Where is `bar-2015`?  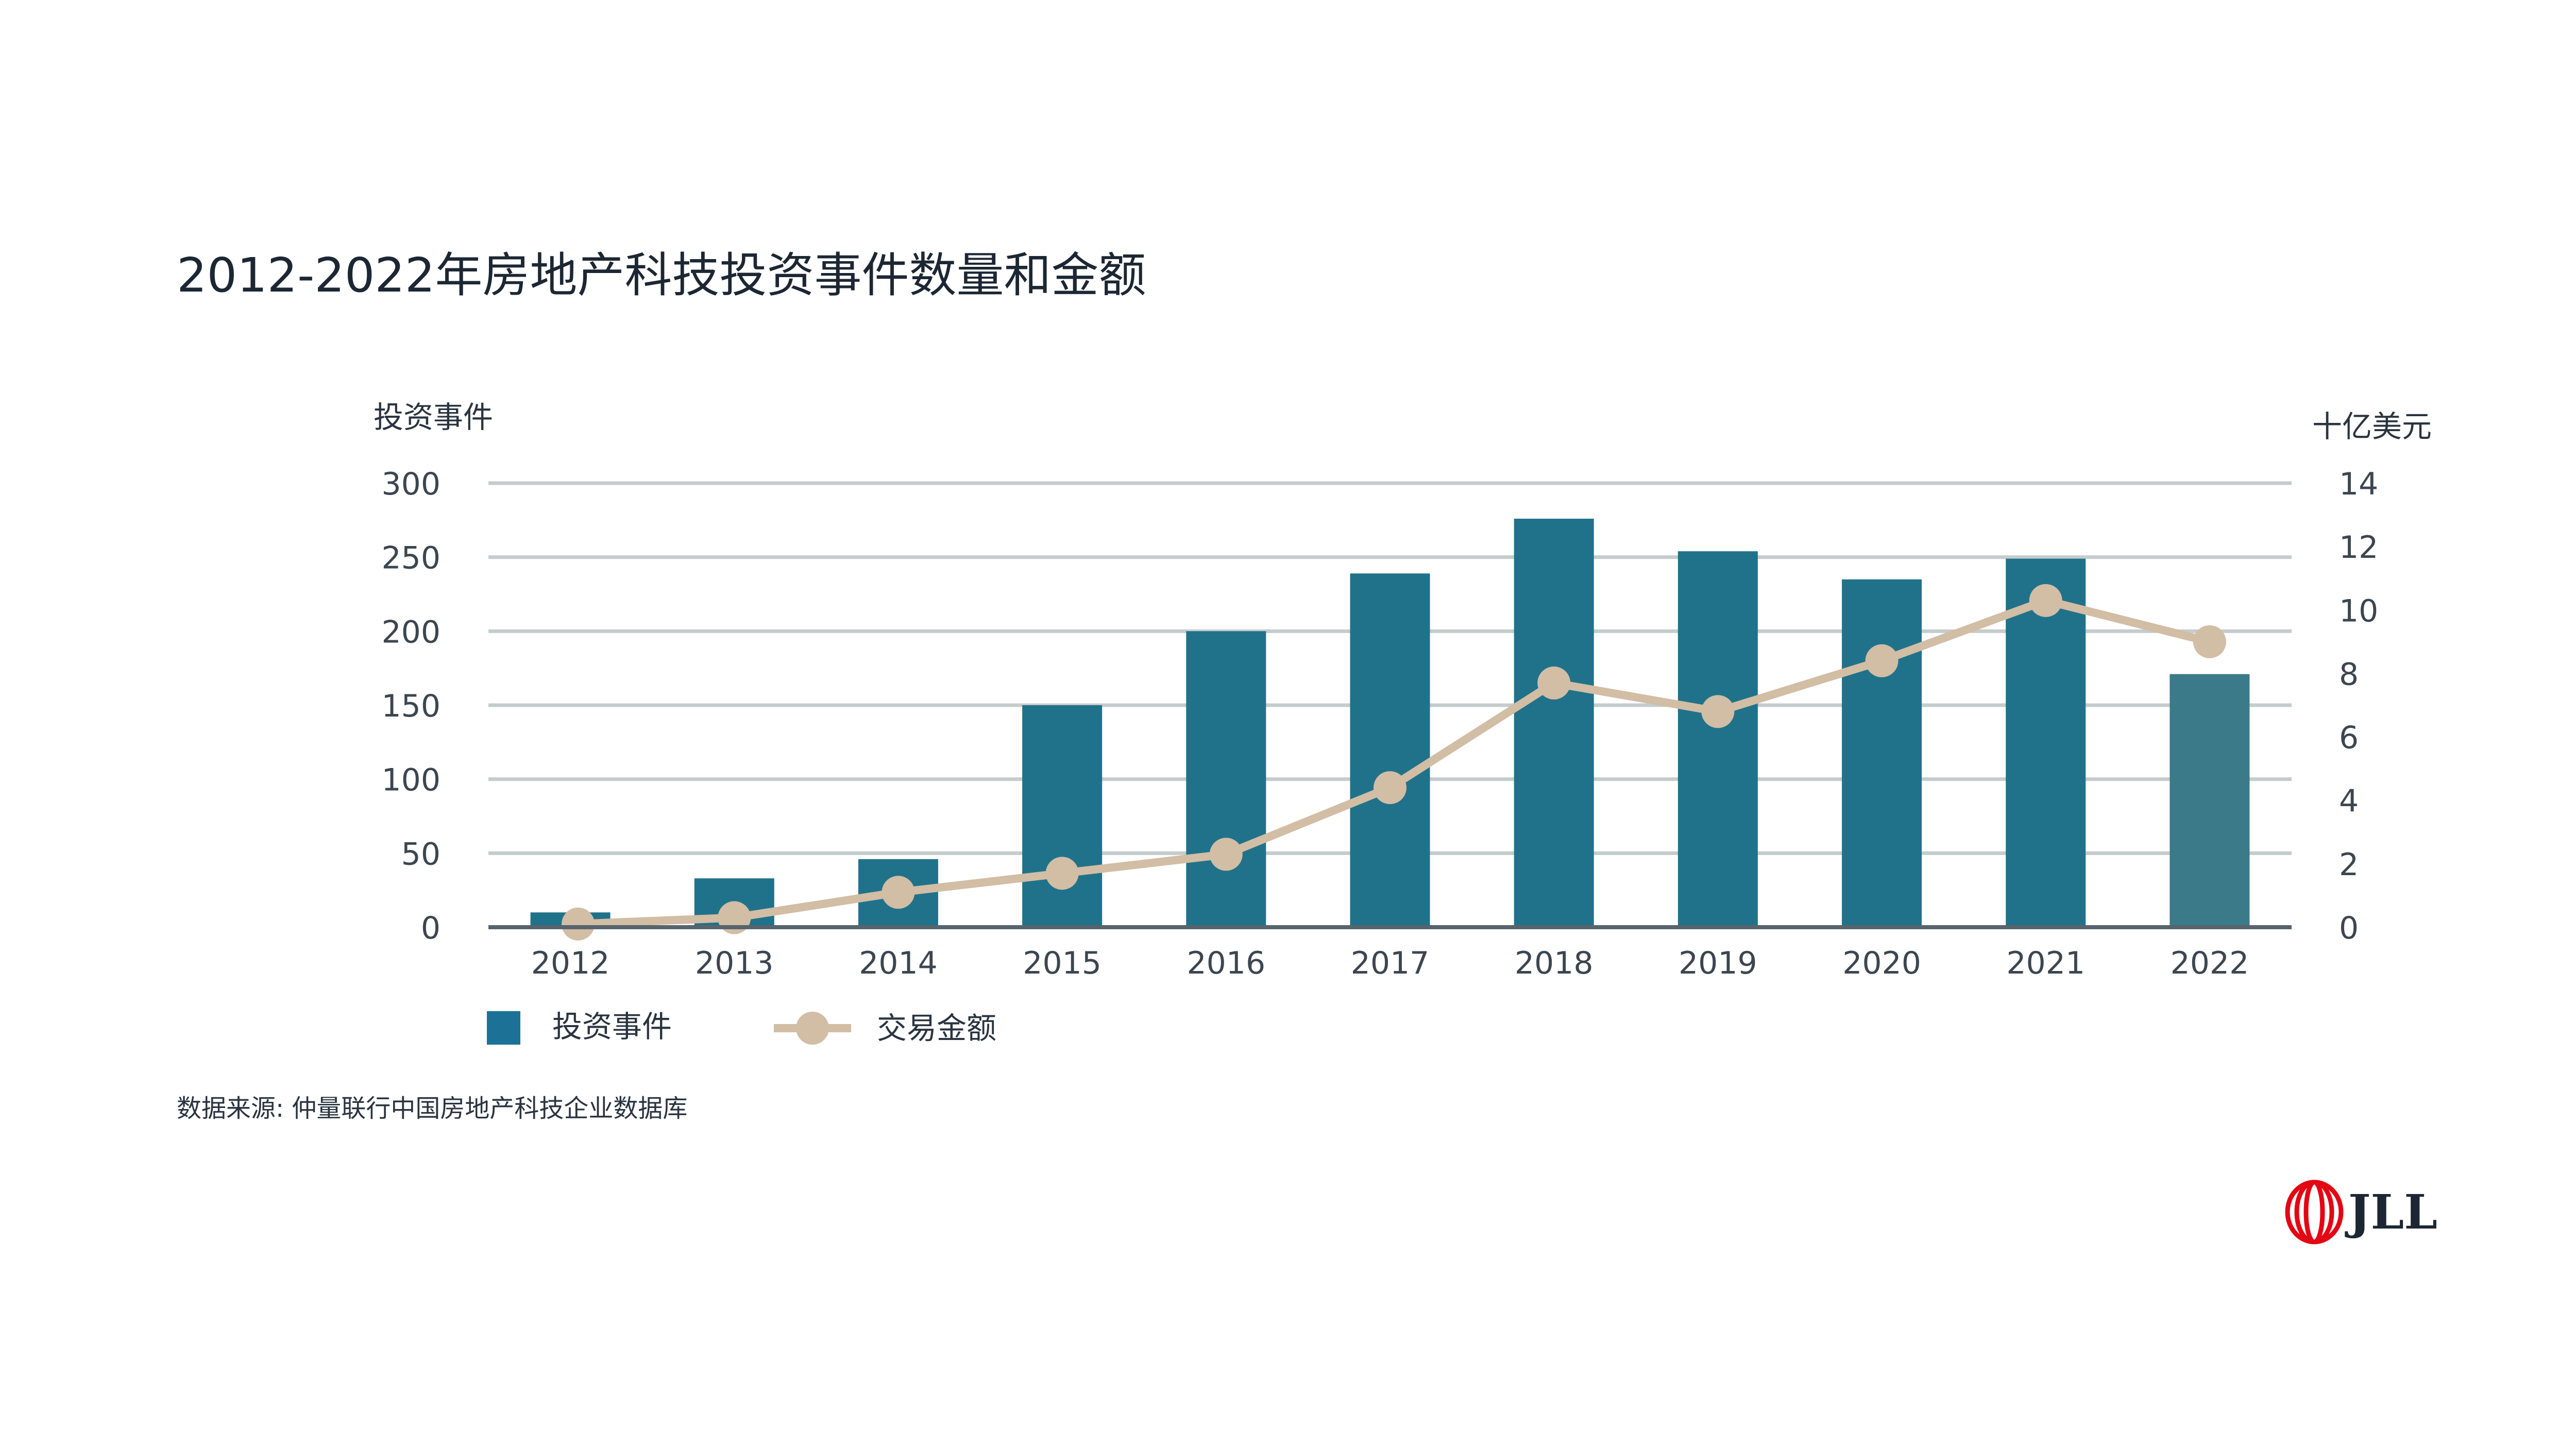
bar-2015 is located at coordinates (1062, 816).